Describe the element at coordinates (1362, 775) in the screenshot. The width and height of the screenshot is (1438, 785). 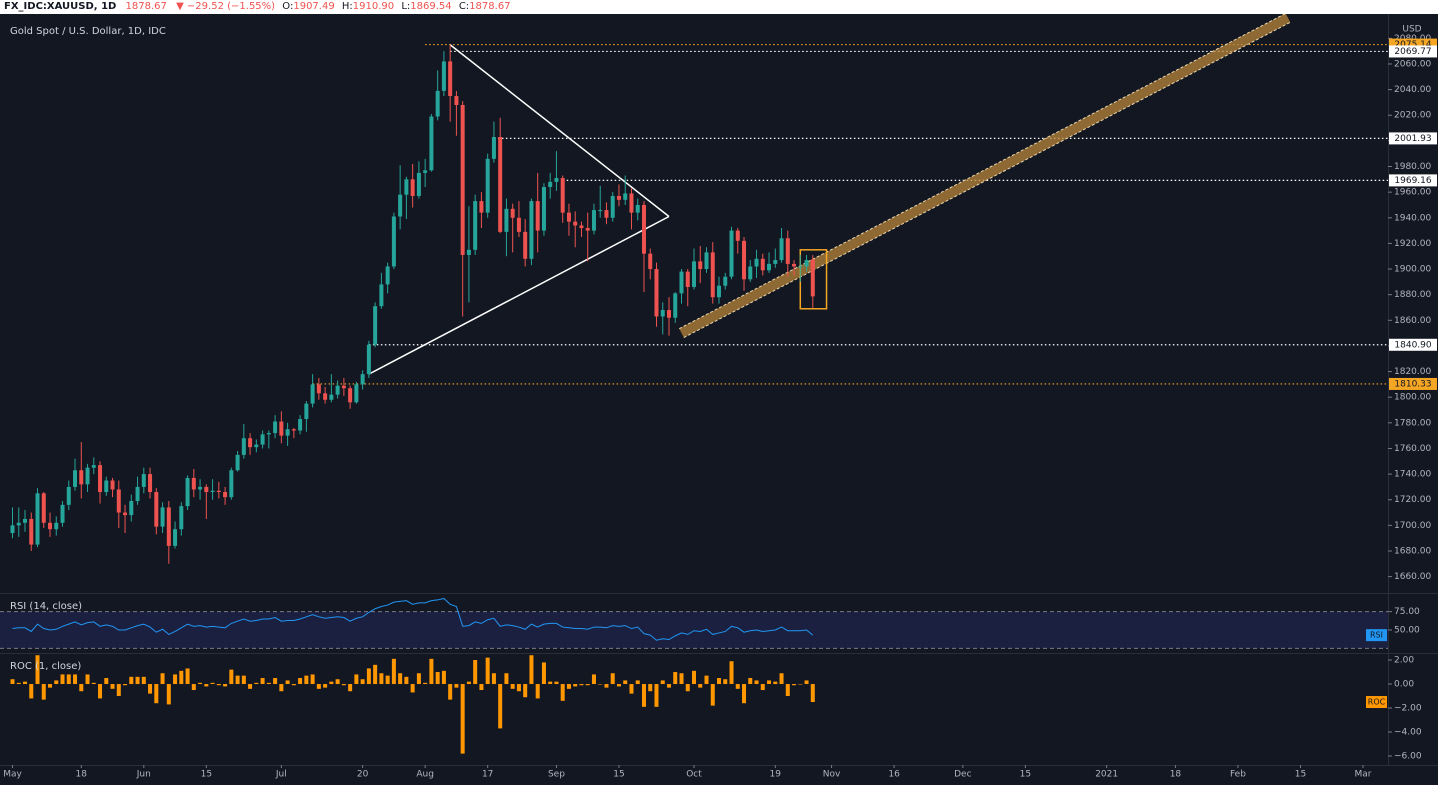
I see `x-tick-label: Mar` at that location.